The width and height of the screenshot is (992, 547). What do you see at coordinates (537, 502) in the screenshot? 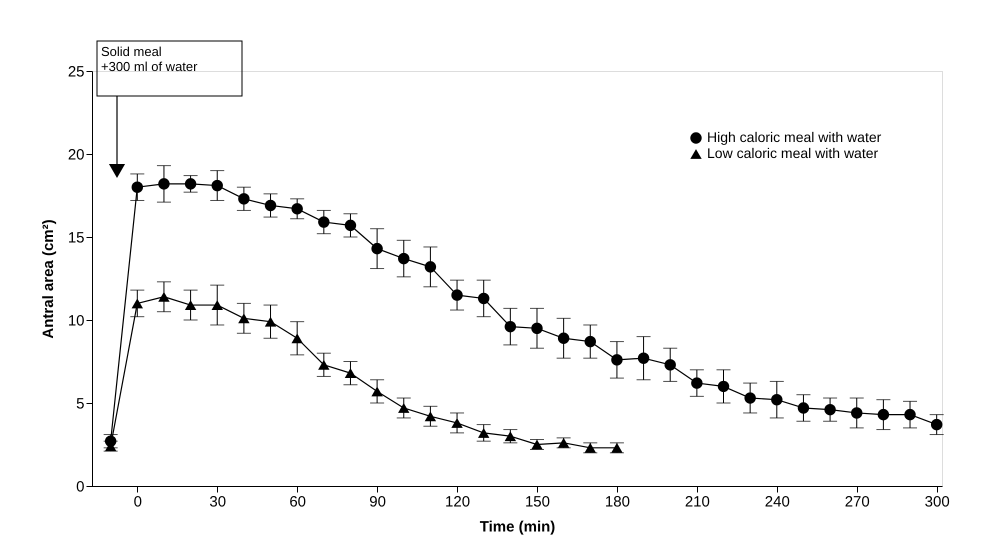
I see `x-tick-label: 150` at bounding box center [537, 502].